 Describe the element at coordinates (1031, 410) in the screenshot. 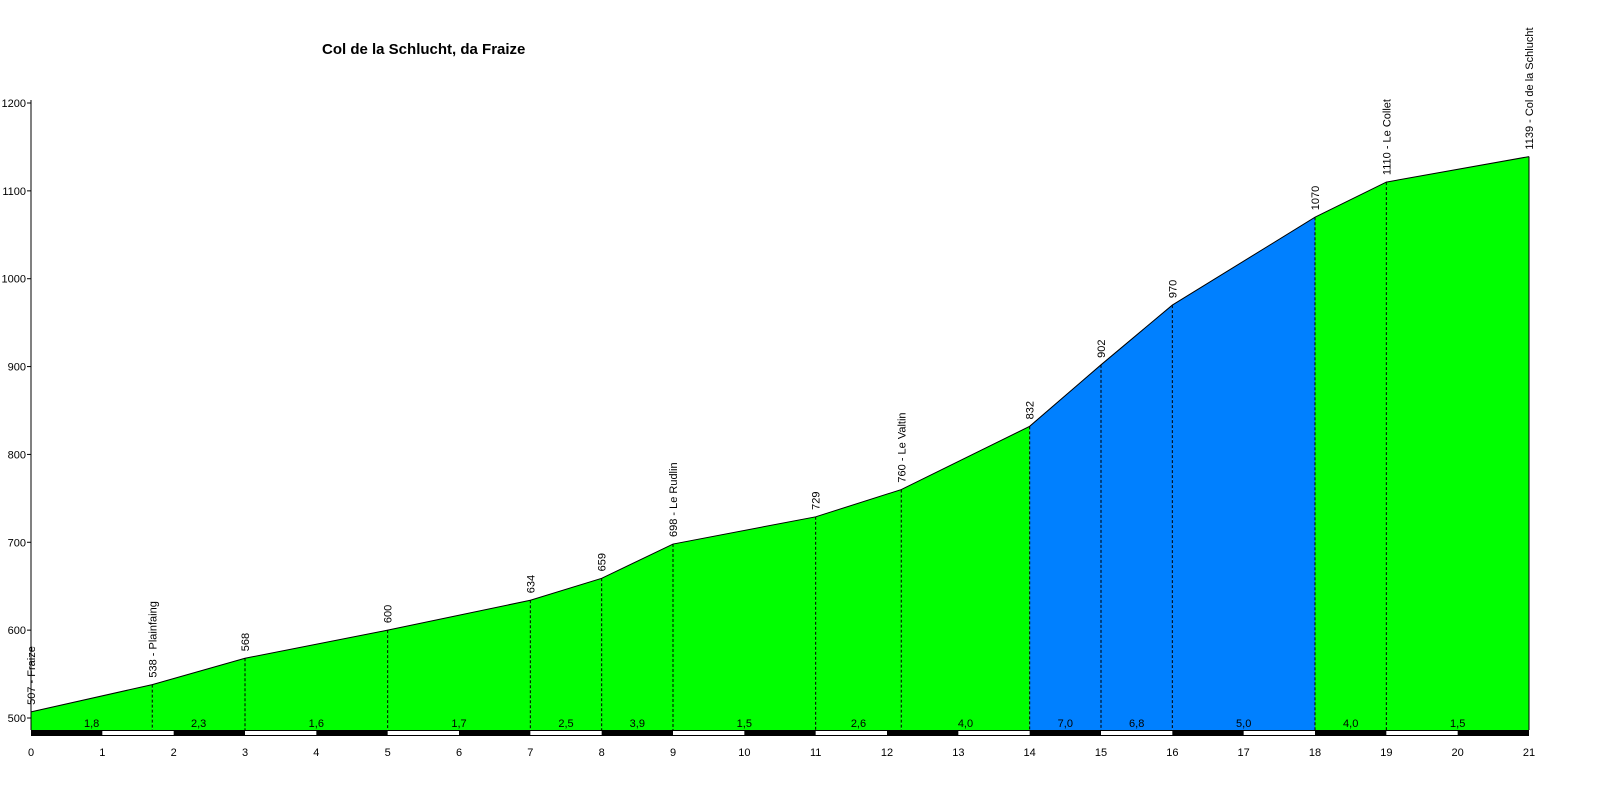

I see `point-annotation: 832` at that location.